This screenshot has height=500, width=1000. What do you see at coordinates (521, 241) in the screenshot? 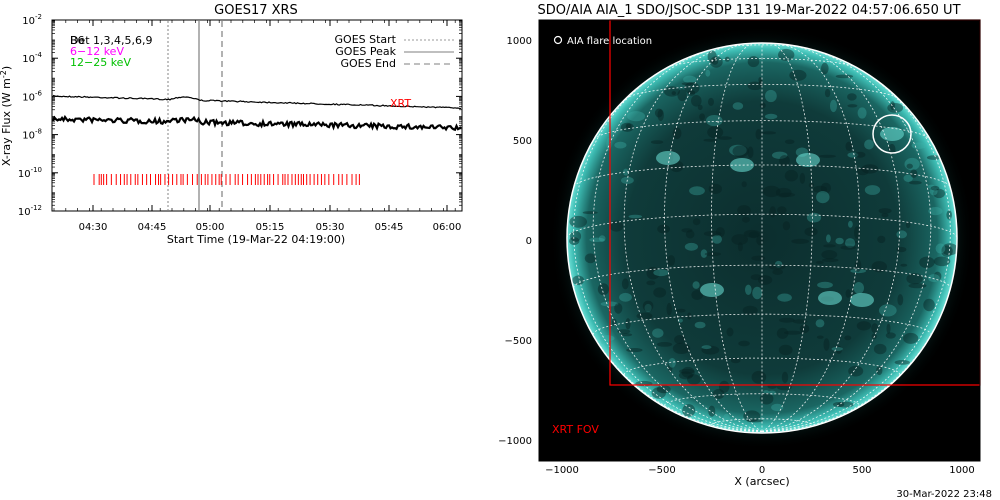
I see `aia-y-axis: 1000 500 0 −500 −1000` at bounding box center [521, 241].